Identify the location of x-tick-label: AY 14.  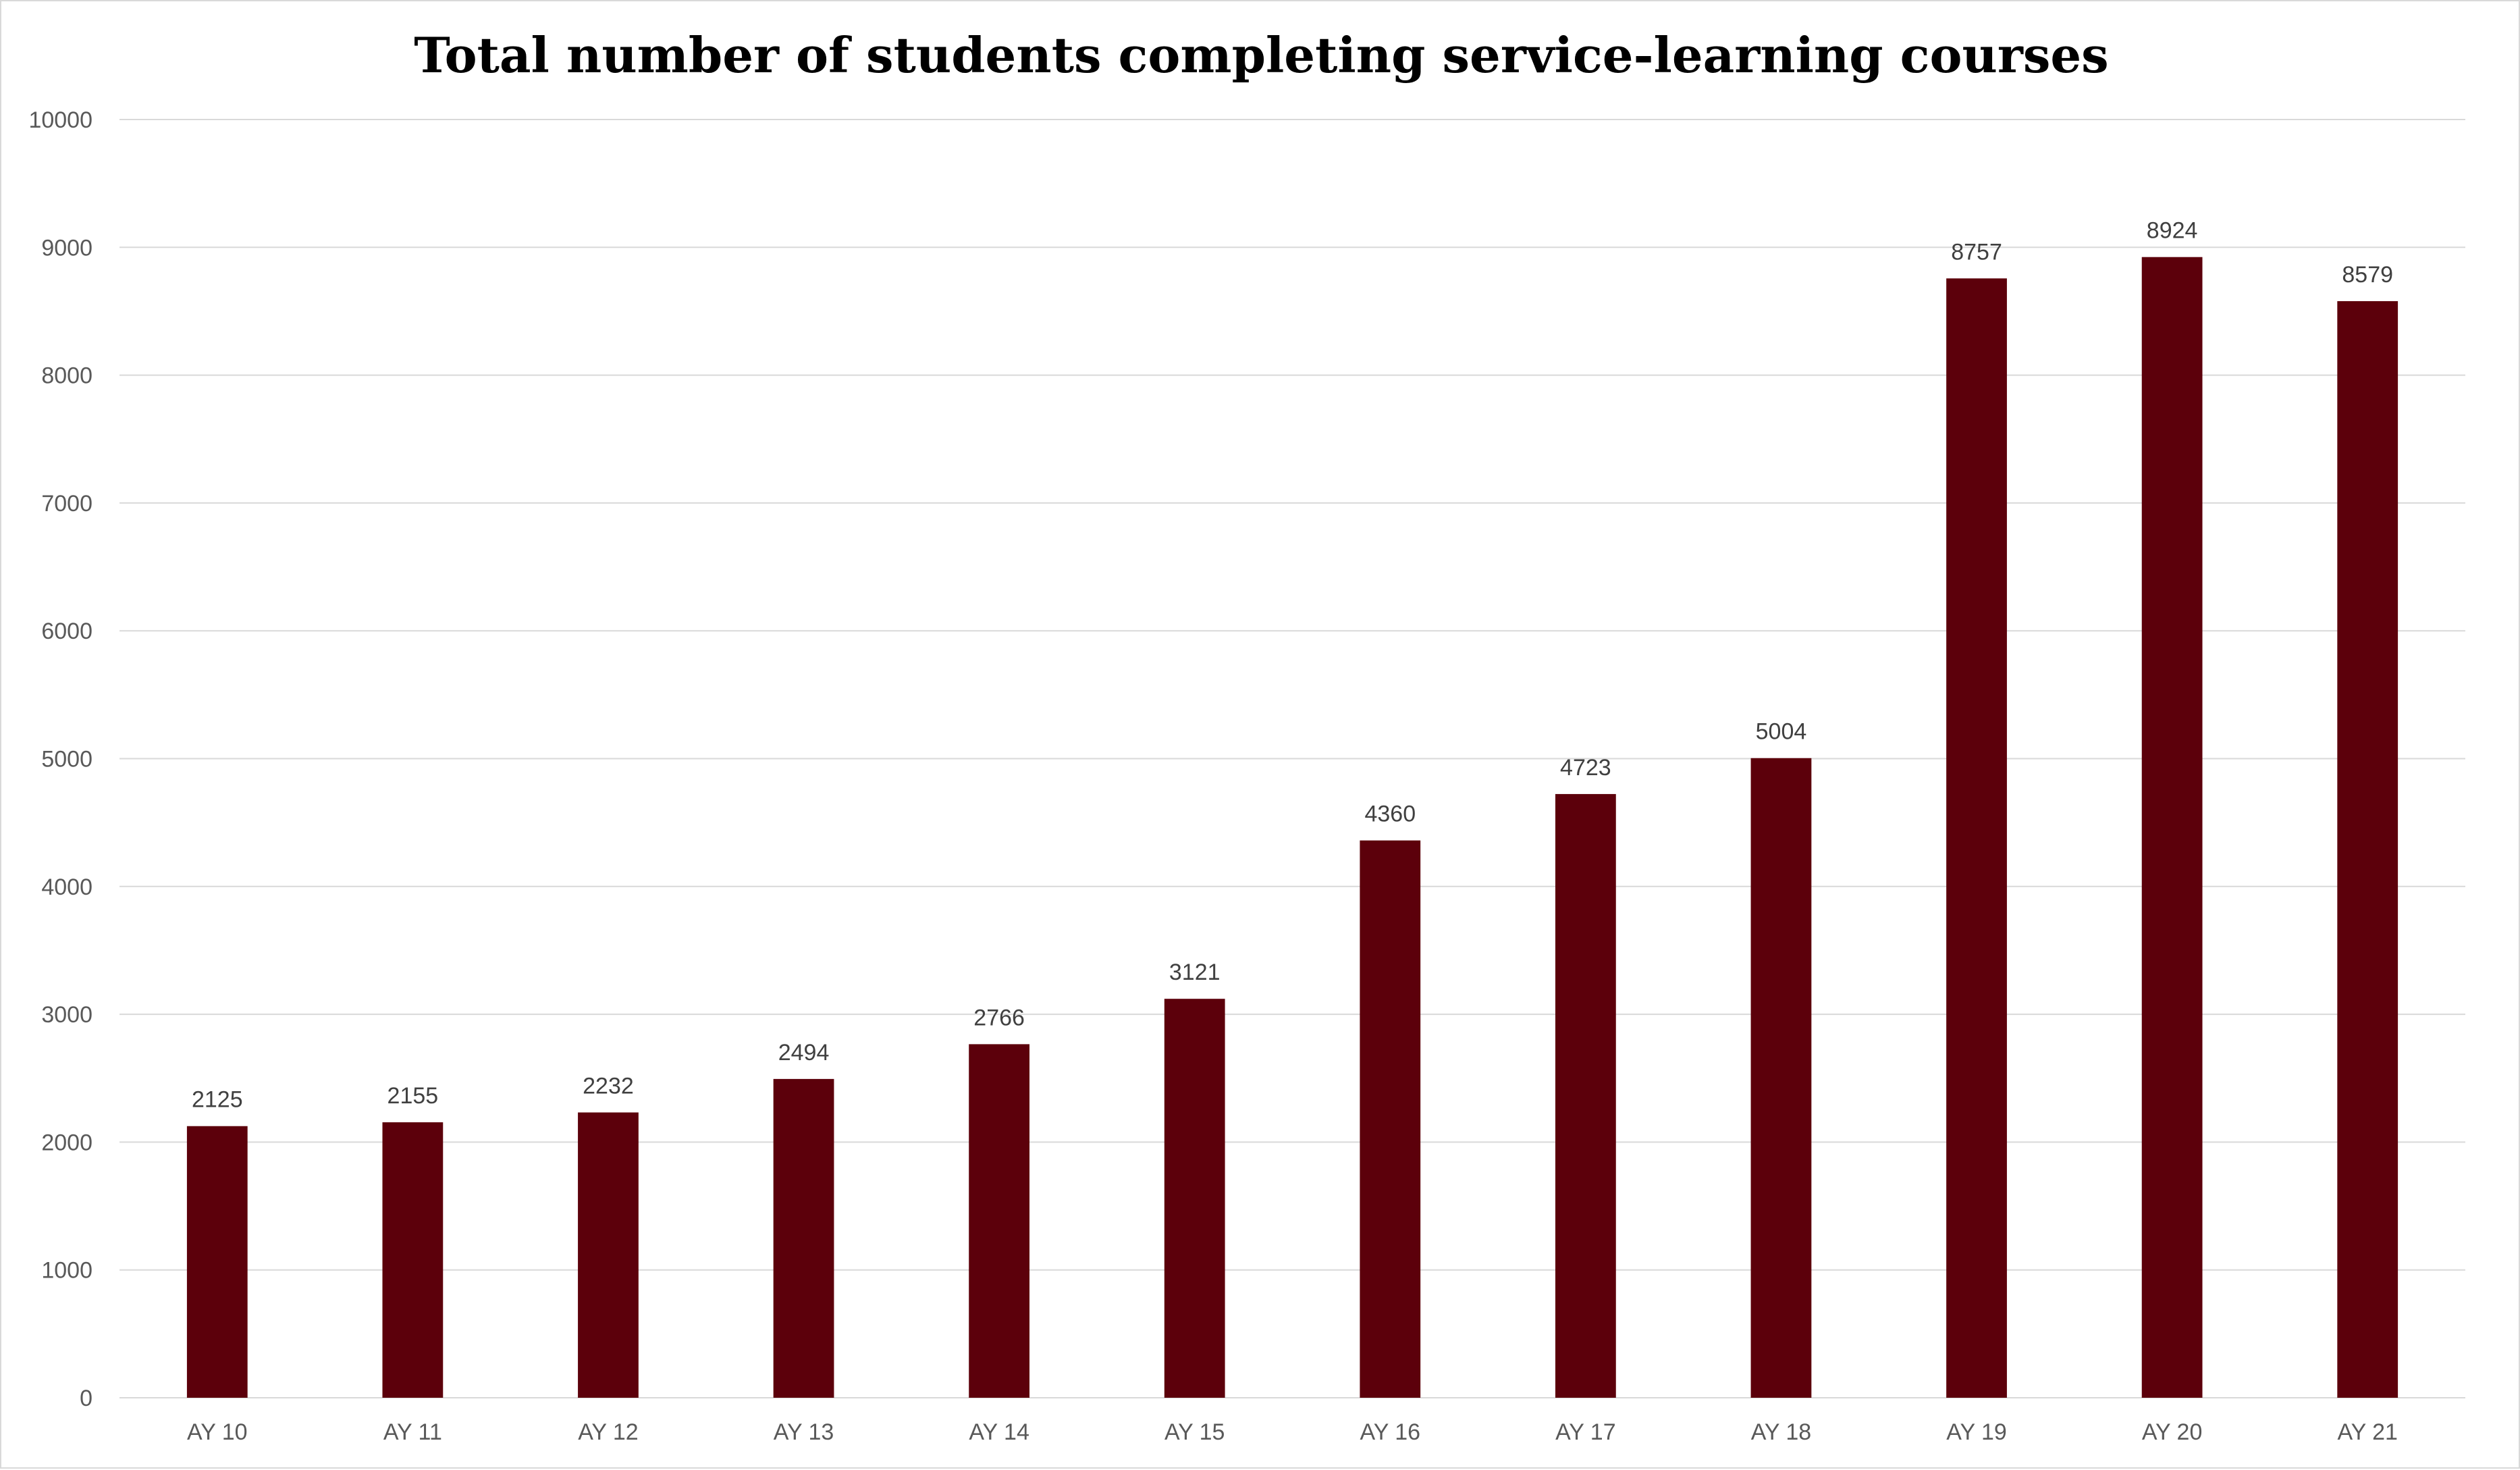
(999, 1432).